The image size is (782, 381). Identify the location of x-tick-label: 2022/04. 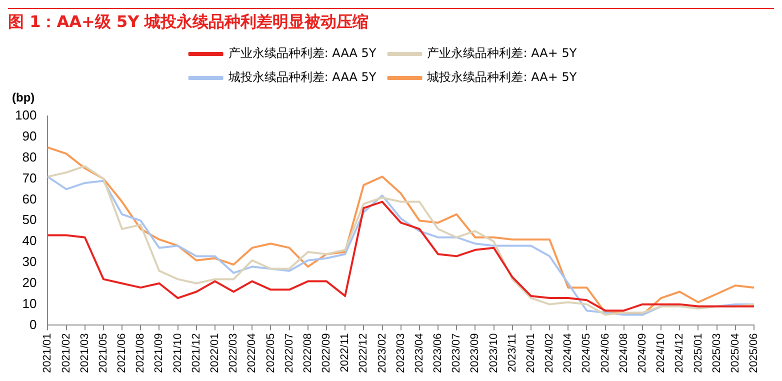
(252, 353).